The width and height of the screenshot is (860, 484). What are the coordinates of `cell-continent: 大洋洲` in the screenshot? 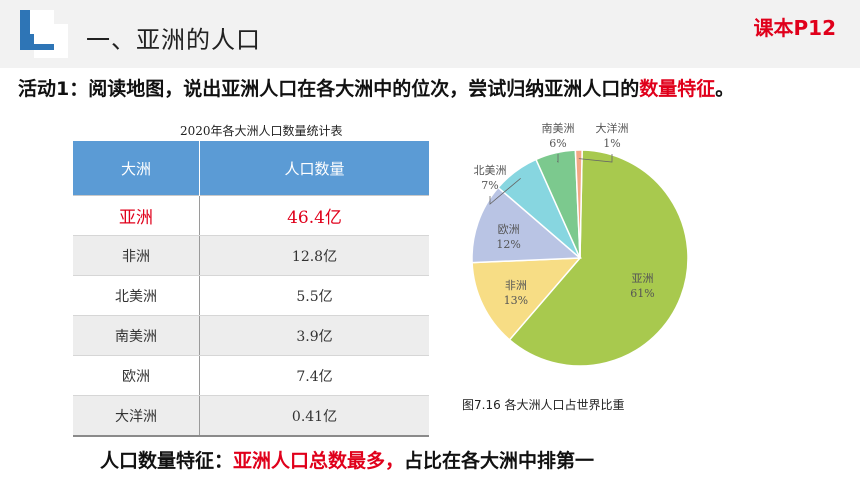 It's located at (136, 416).